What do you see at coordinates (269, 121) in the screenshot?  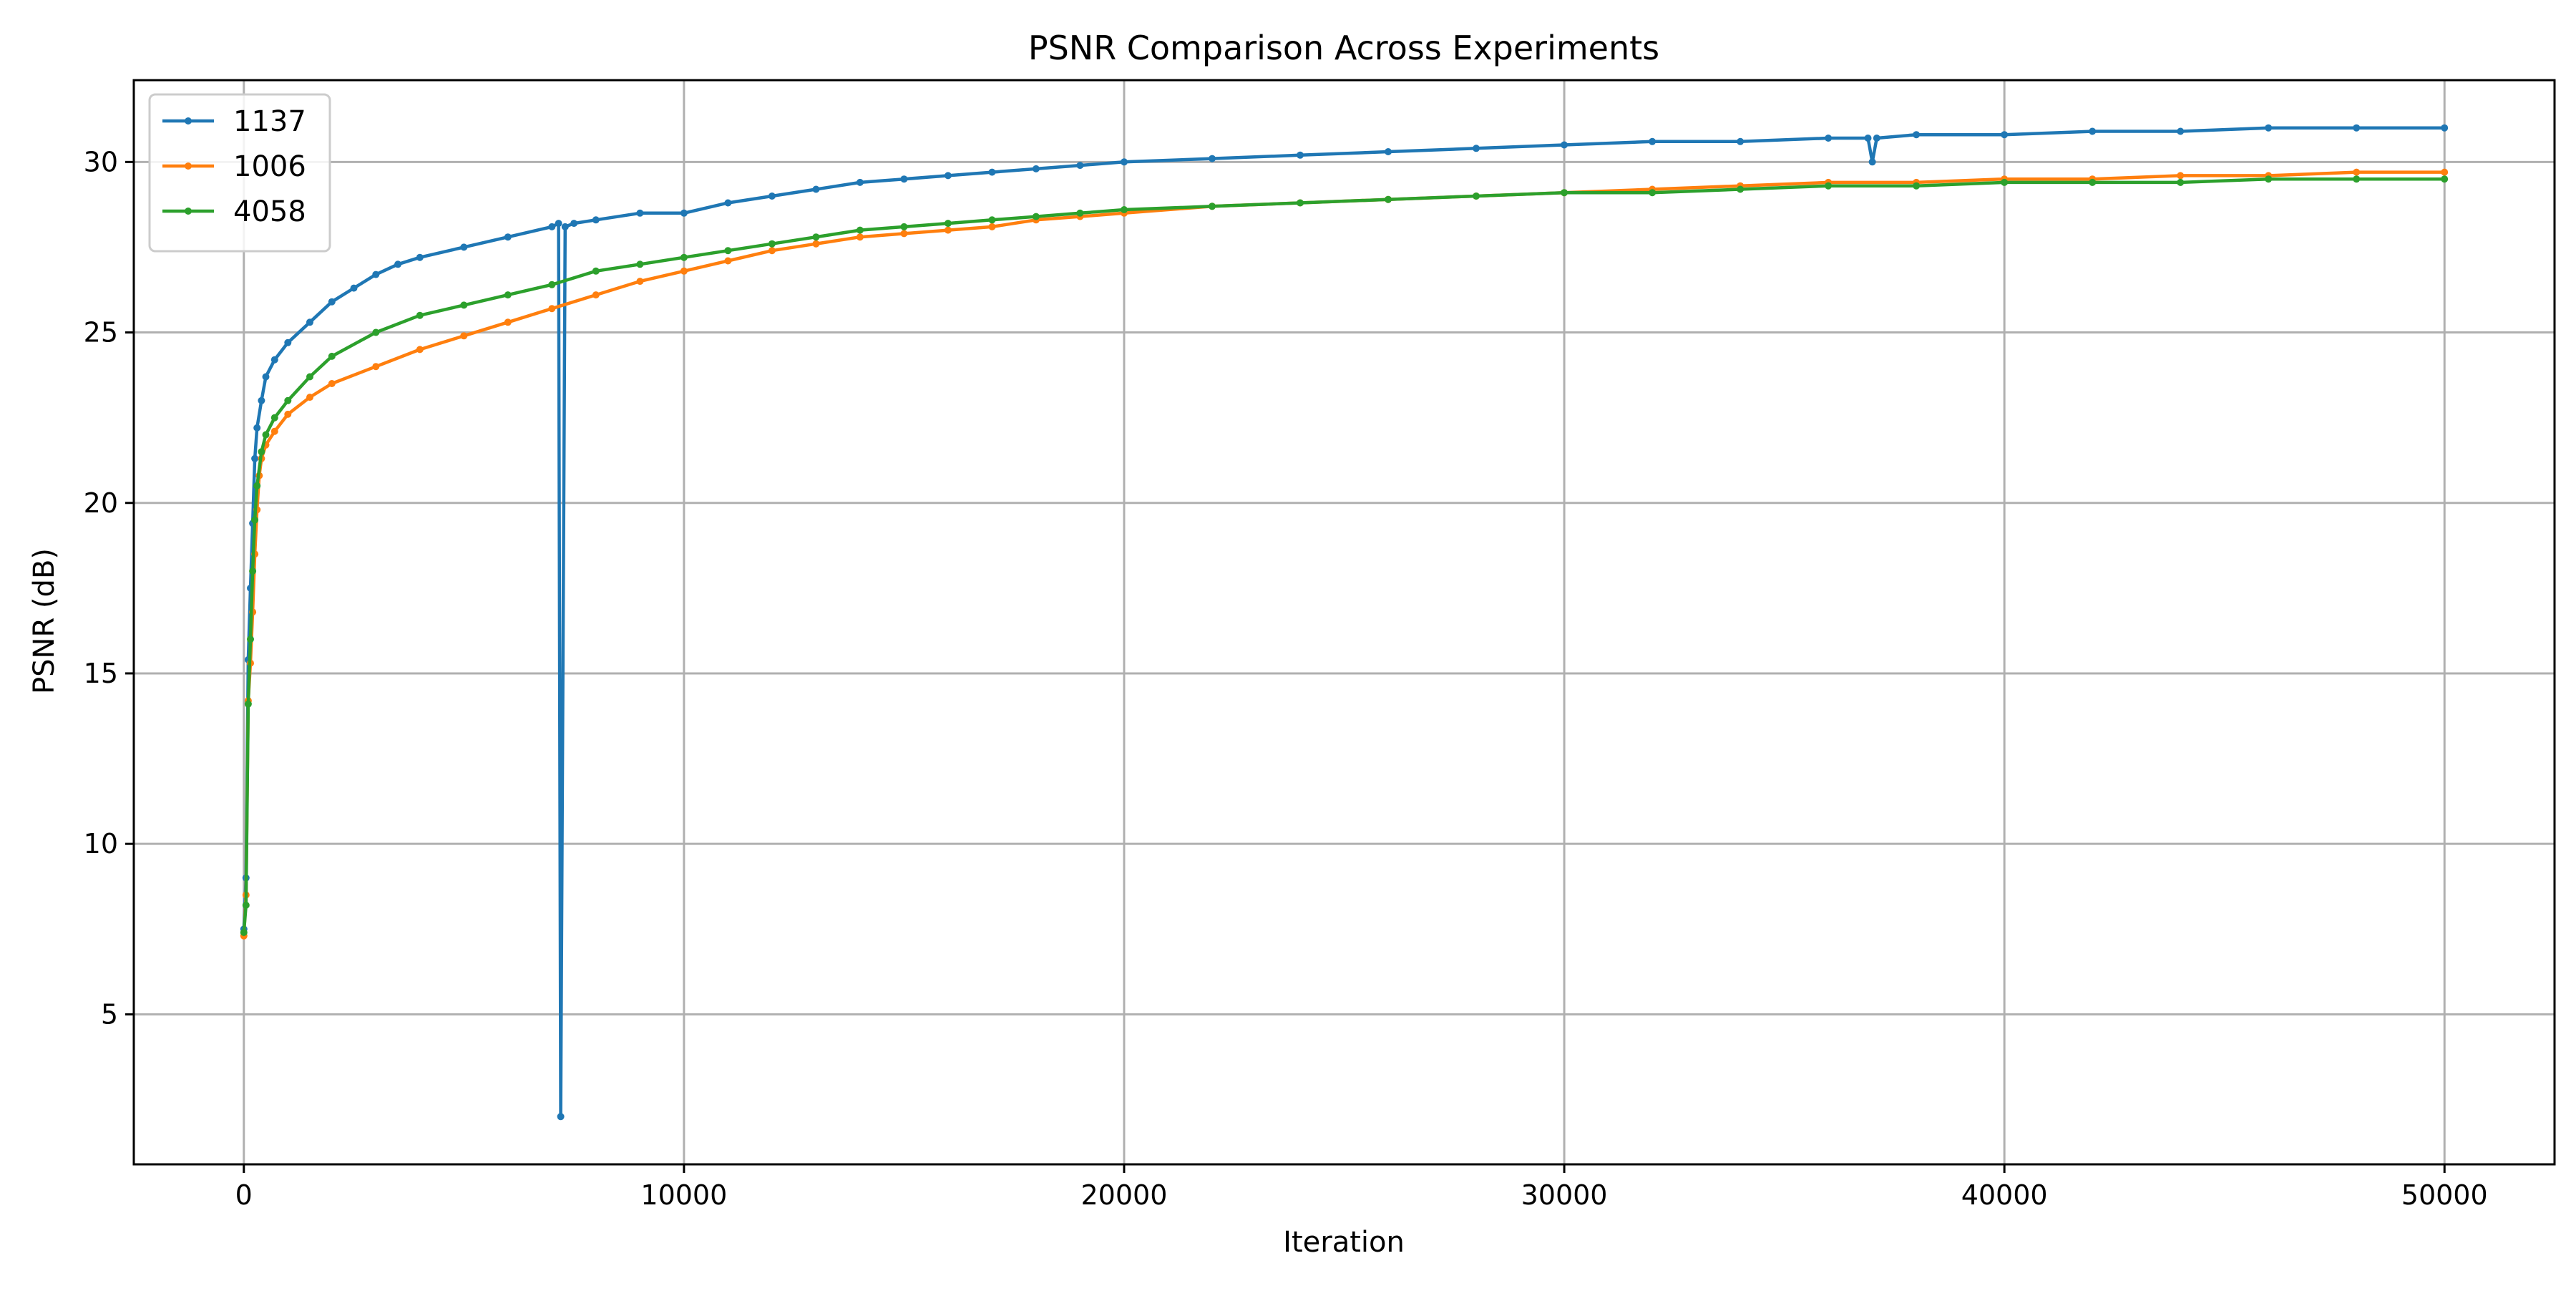 I see `legend-label: 1137` at bounding box center [269, 121].